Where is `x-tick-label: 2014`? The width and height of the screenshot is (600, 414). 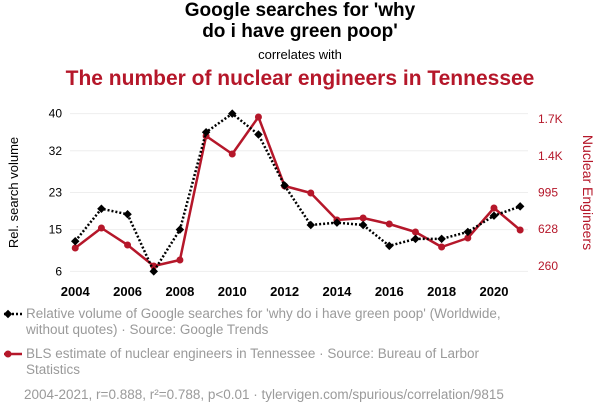
x-tick-label: 2014 is located at coordinates (337, 291).